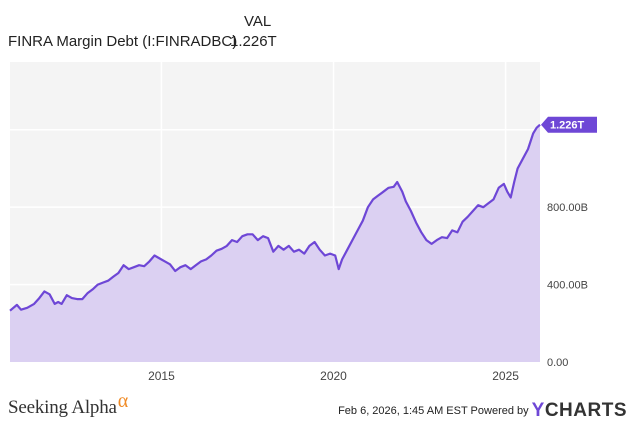 This screenshot has height=424, width=635. What do you see at coordinates (567, 286) in the screenshot?
I see `y-tick-label: 400.00B` at bounding box center [567, 286].